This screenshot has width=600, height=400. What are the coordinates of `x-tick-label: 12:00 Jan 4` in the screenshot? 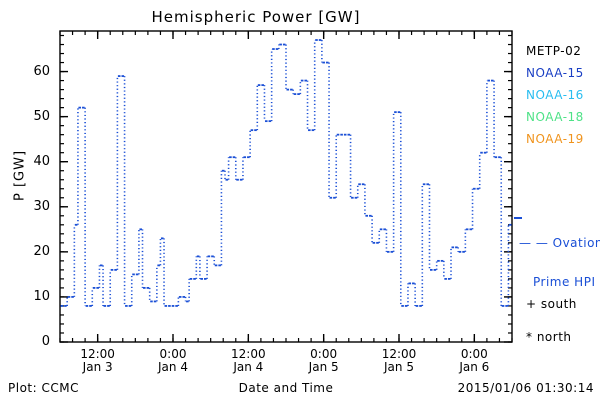 It's located at (248, 361).